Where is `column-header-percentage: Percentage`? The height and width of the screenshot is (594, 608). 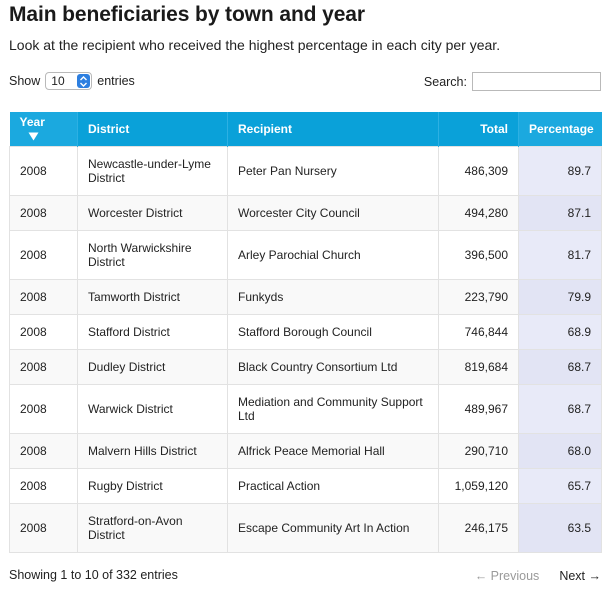 column-header-percentage: Percentage is located at coordinates (560, 129).